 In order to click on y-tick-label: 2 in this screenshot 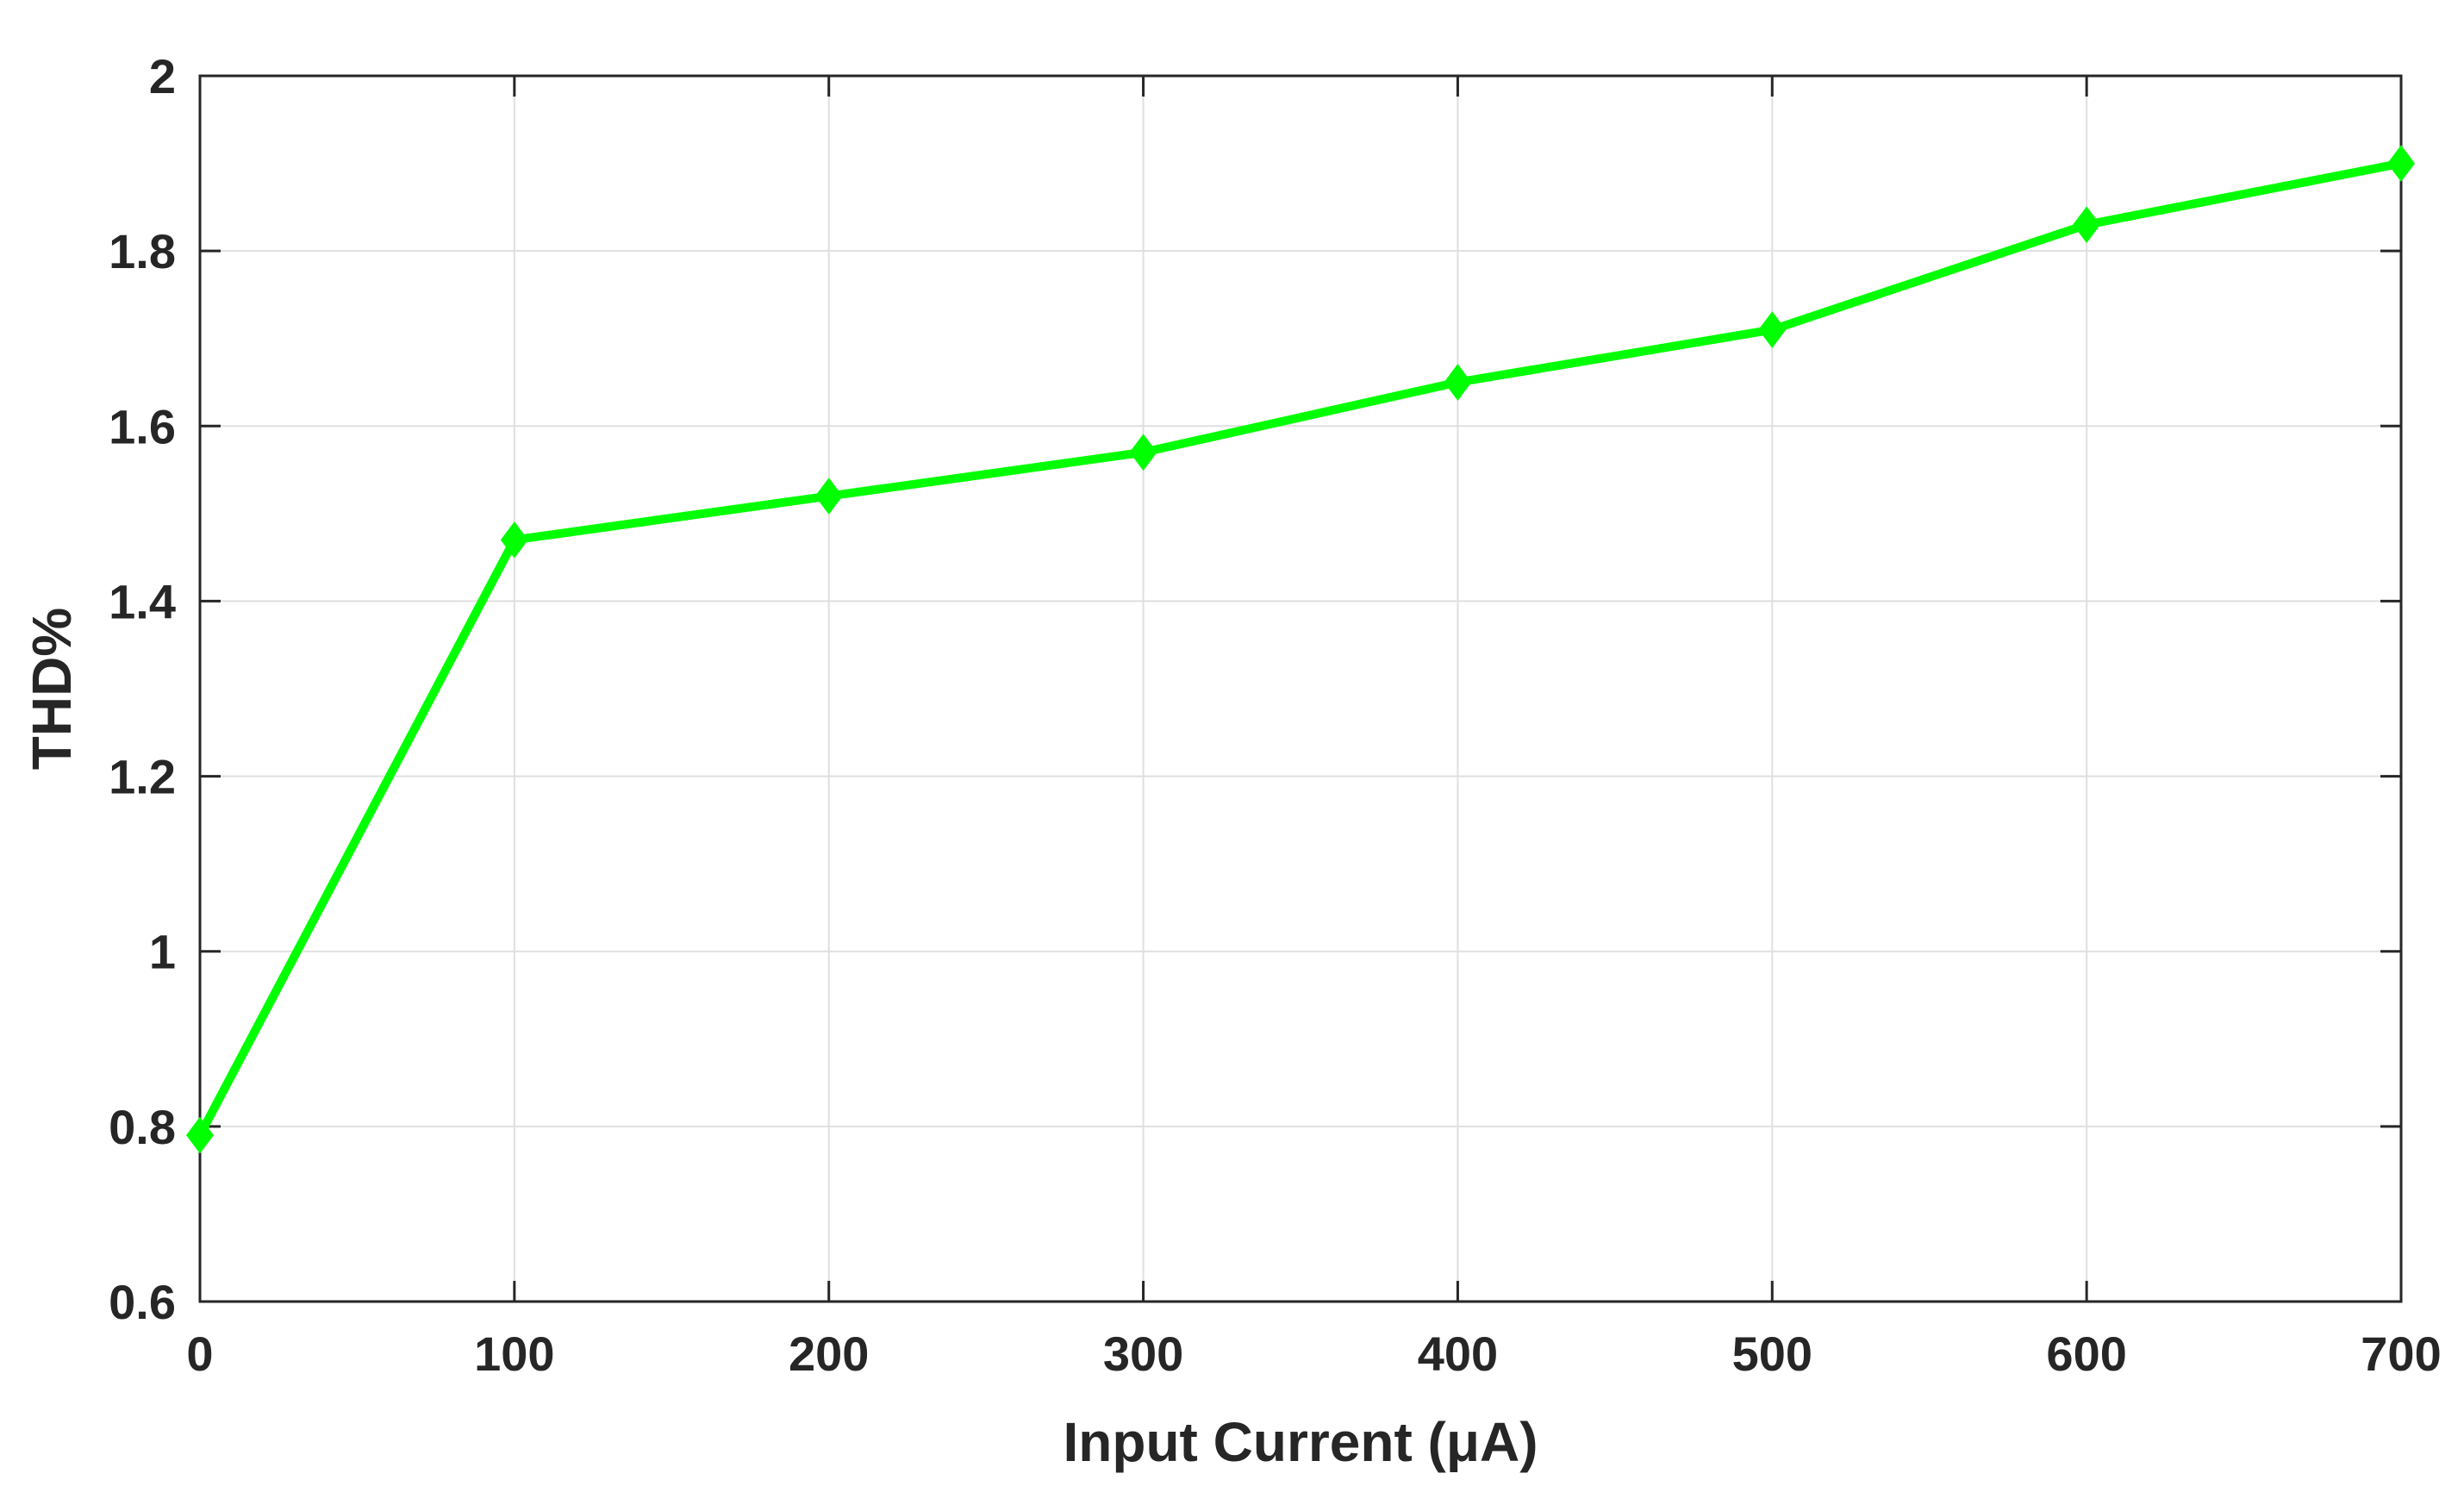, I will do `click(162, 76)`.